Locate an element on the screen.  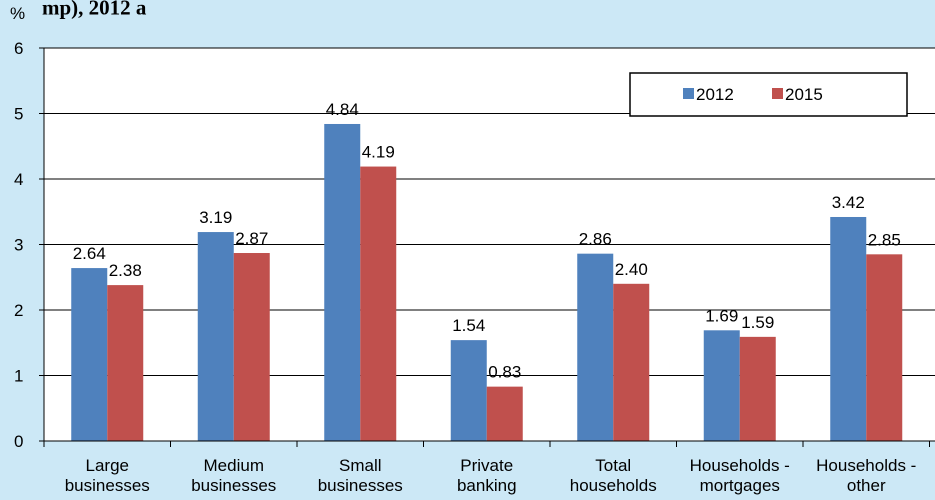
category-label: Private is located at coordinates (486, 465).